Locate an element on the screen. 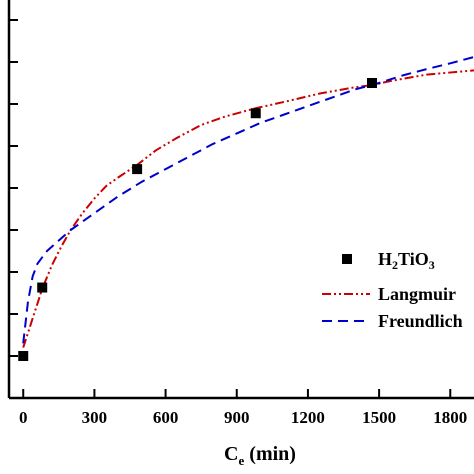 The height and width of the screenshot is (474, 474). x-tick-label: 0 is located at coordinates (23, 417).